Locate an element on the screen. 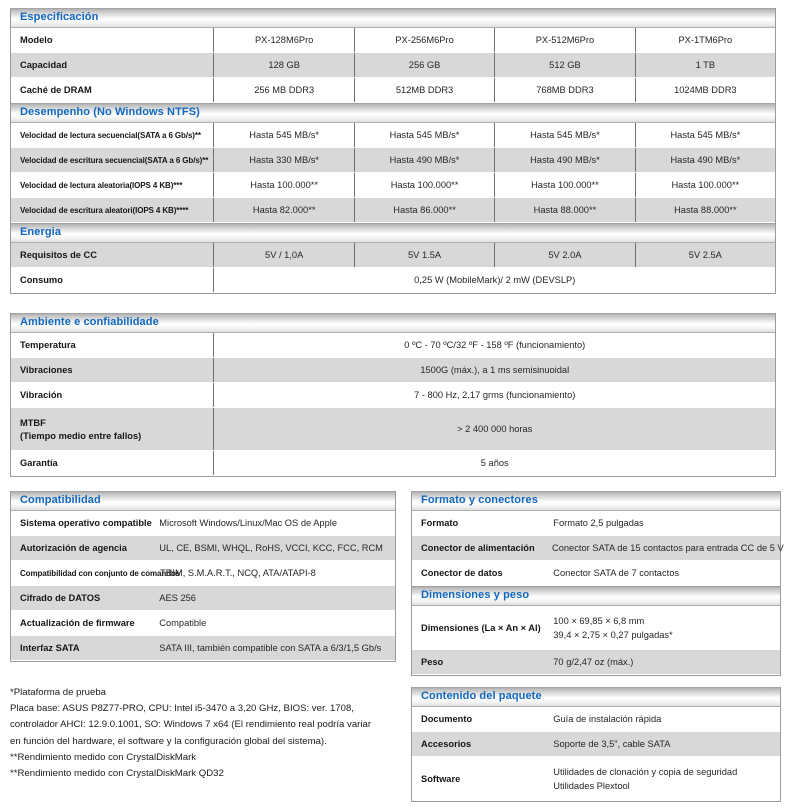 Image resolution: width=789 pixels, height=812 pixels. row-value: PX-512M6Pro is located at coordinates (564, 40).